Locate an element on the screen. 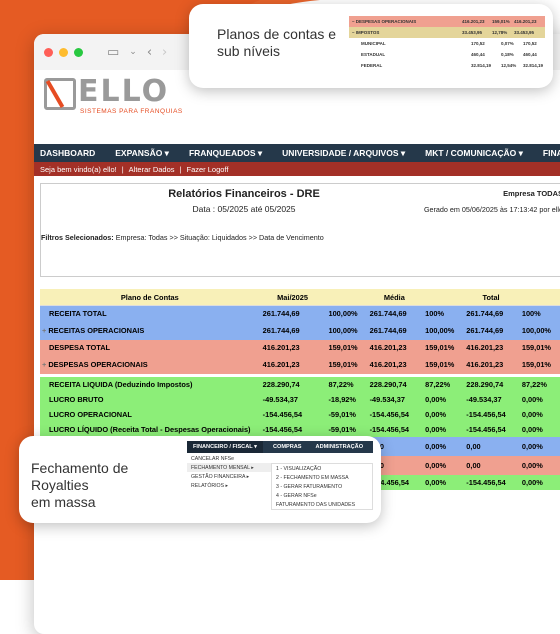  nav-expansao: EXPANSÃO ▾ is located at coordinates (142, 152).